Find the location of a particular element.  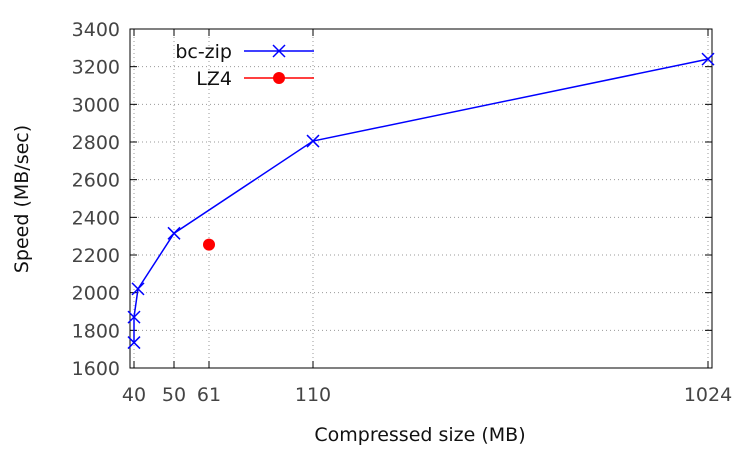

y-axis-label: Speed (MB/sec) is located at coordinates (22, 199).